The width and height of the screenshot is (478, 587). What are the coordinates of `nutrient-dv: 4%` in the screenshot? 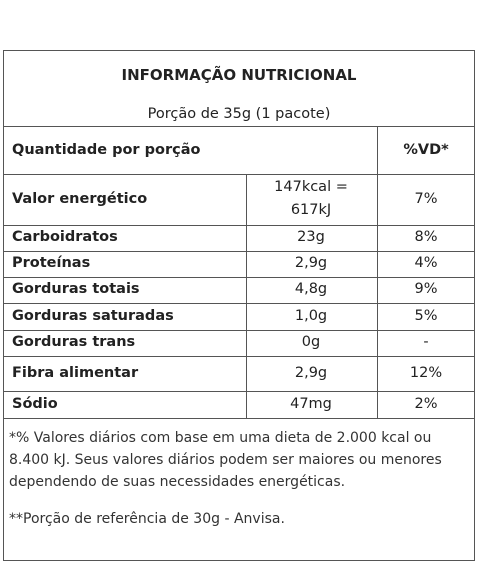 It's located at (426, 263).